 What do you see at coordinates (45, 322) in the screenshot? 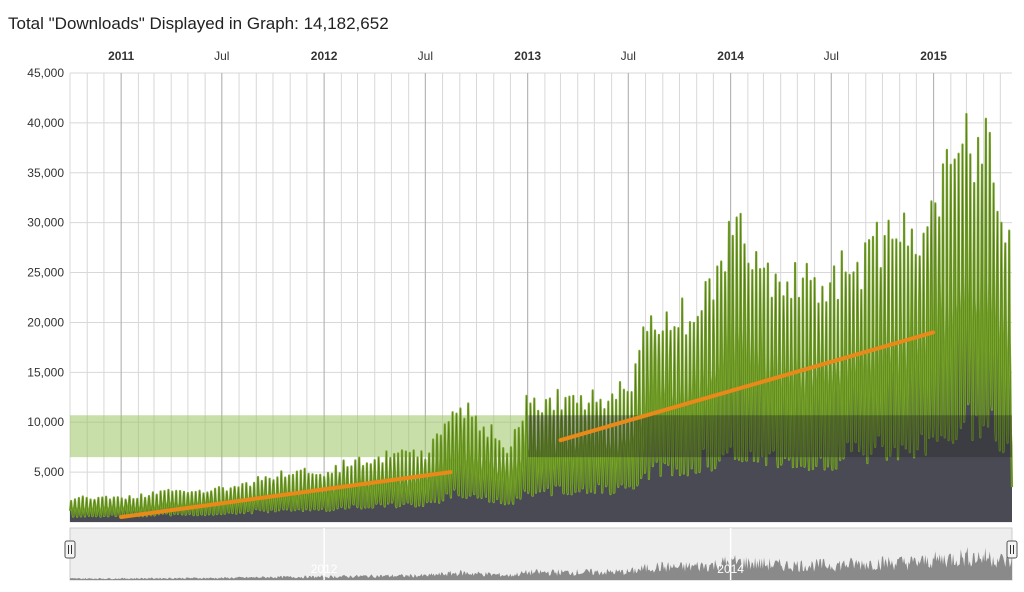
I see `y-tick-label: 20,000` at bounding box center [45, 322].